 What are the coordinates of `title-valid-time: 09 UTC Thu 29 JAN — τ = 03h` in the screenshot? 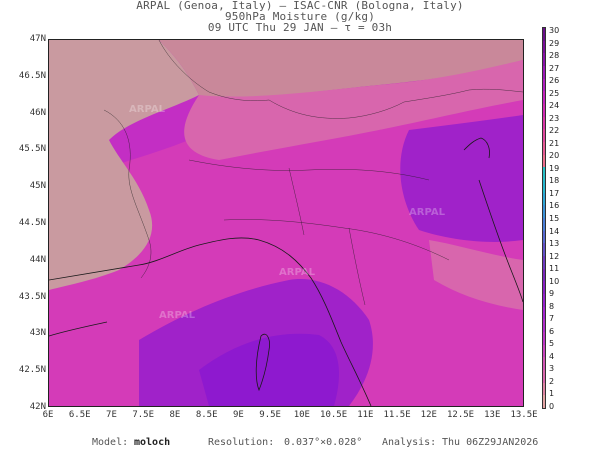 It's located at (300, 27).